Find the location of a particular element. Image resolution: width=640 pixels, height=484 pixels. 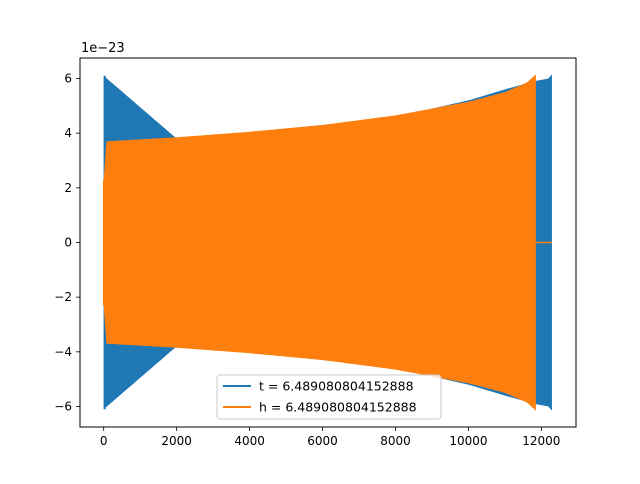

y-offset-label: 1e−23 is located at coordinates (103, 48).